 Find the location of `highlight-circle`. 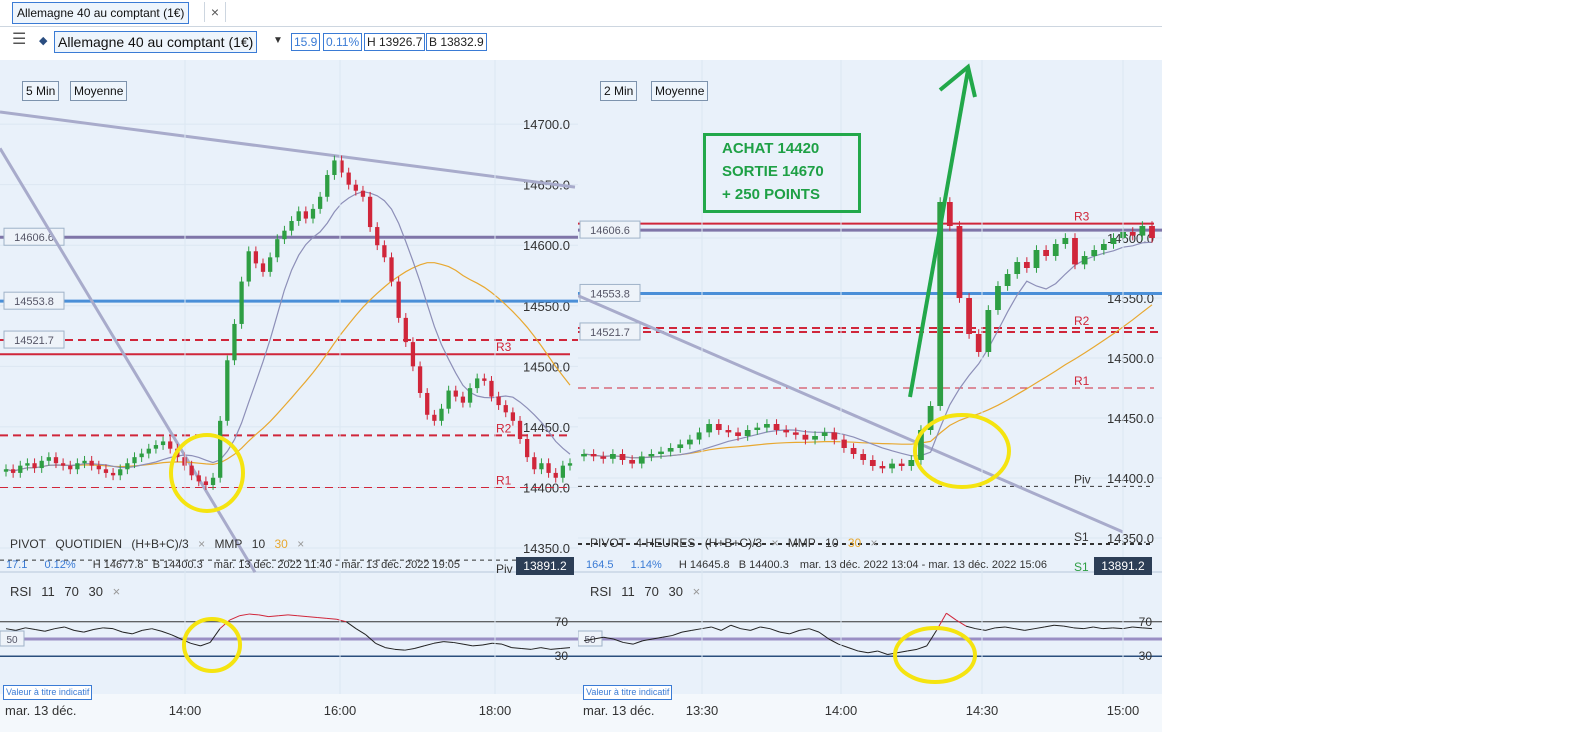

highlight-circle is located at coordinates (962, 451).